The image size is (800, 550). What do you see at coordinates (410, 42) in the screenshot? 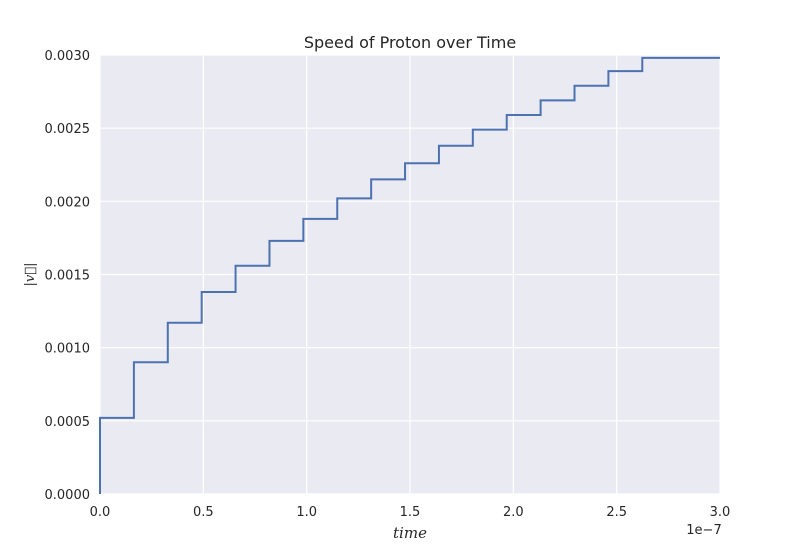
I see `chart-title: Speed of Proton over Time` at bounding box center [410, 42].